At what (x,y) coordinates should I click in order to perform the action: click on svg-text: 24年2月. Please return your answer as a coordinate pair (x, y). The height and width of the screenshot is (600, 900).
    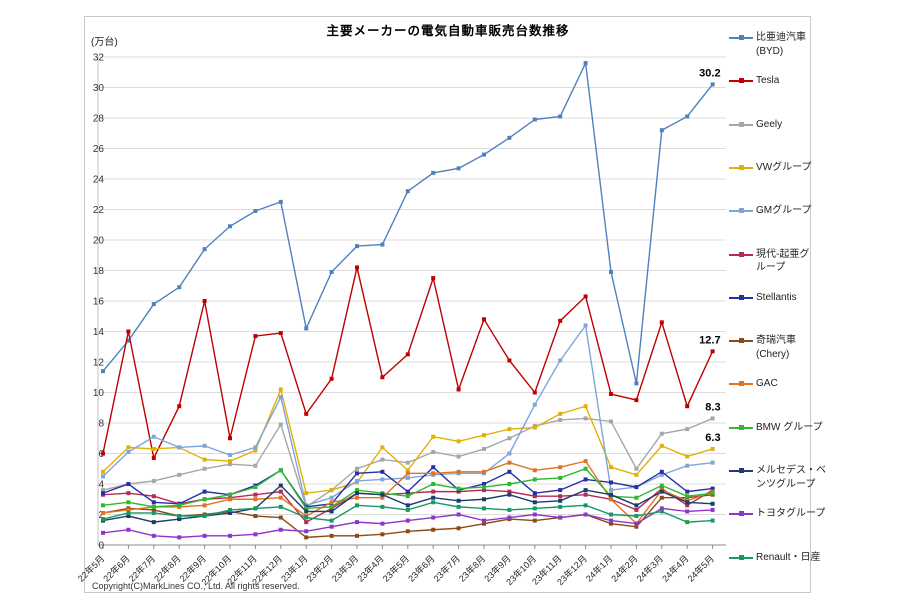
    Looking at the image, I should click on (624, 568).